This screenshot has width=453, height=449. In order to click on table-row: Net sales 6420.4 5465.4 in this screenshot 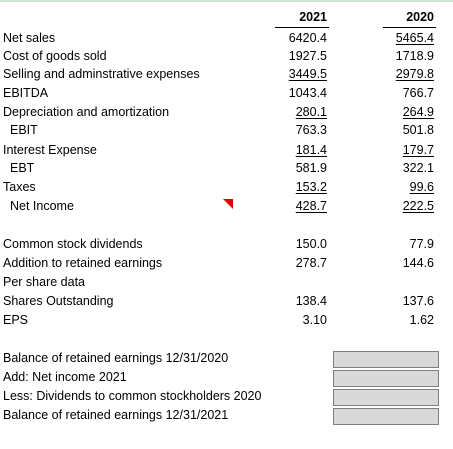, I will do `click(226, 40)`.